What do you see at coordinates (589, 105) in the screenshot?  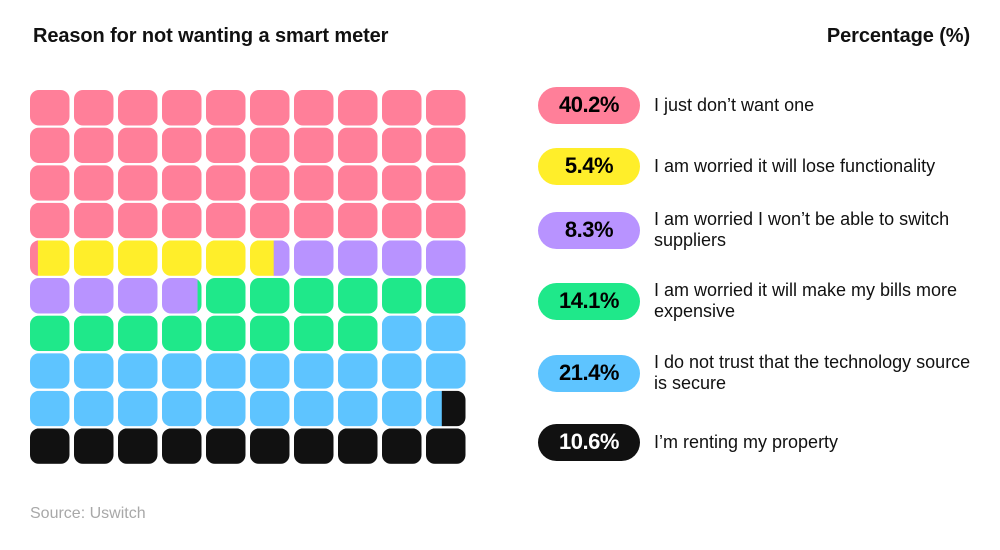 I see `value-pill-dont-want: 40.2%` at bounding box center [589, 105].